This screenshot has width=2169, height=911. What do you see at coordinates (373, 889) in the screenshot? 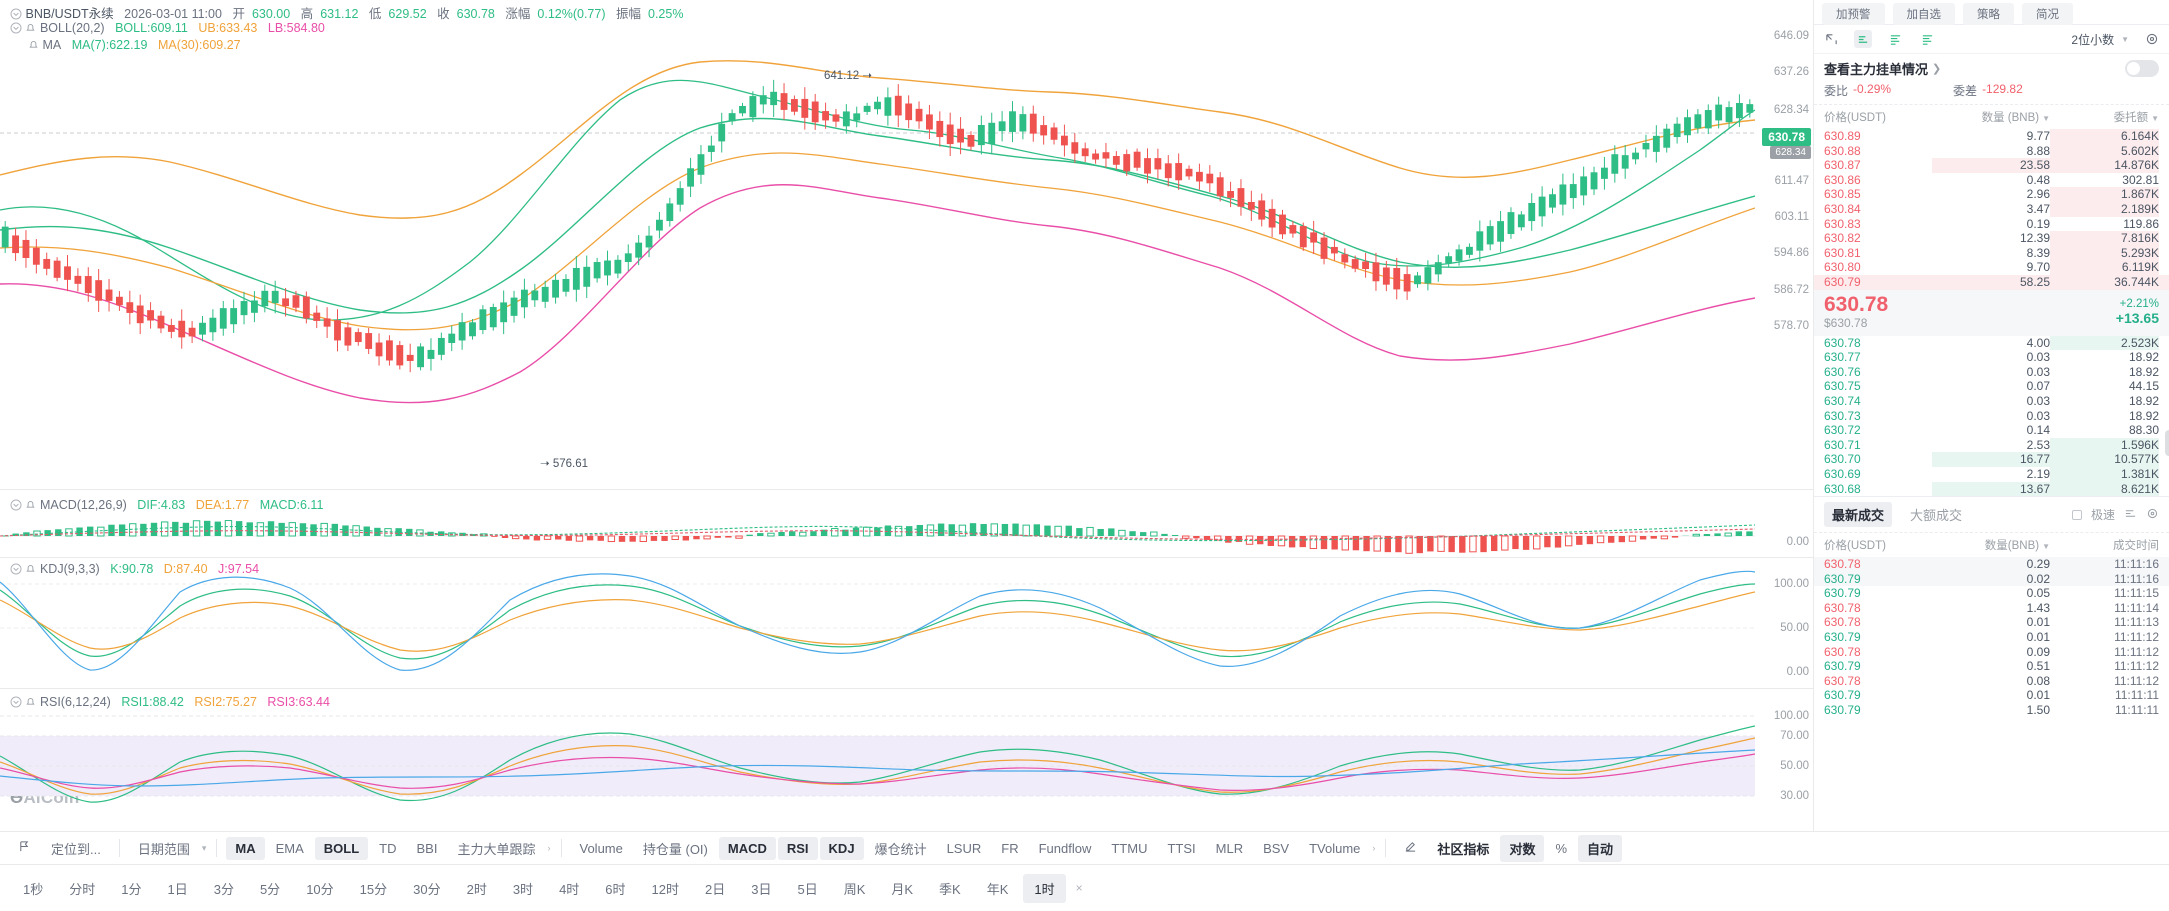
I see `timeframe-15分: 15分` at bounding box center [373, 889].